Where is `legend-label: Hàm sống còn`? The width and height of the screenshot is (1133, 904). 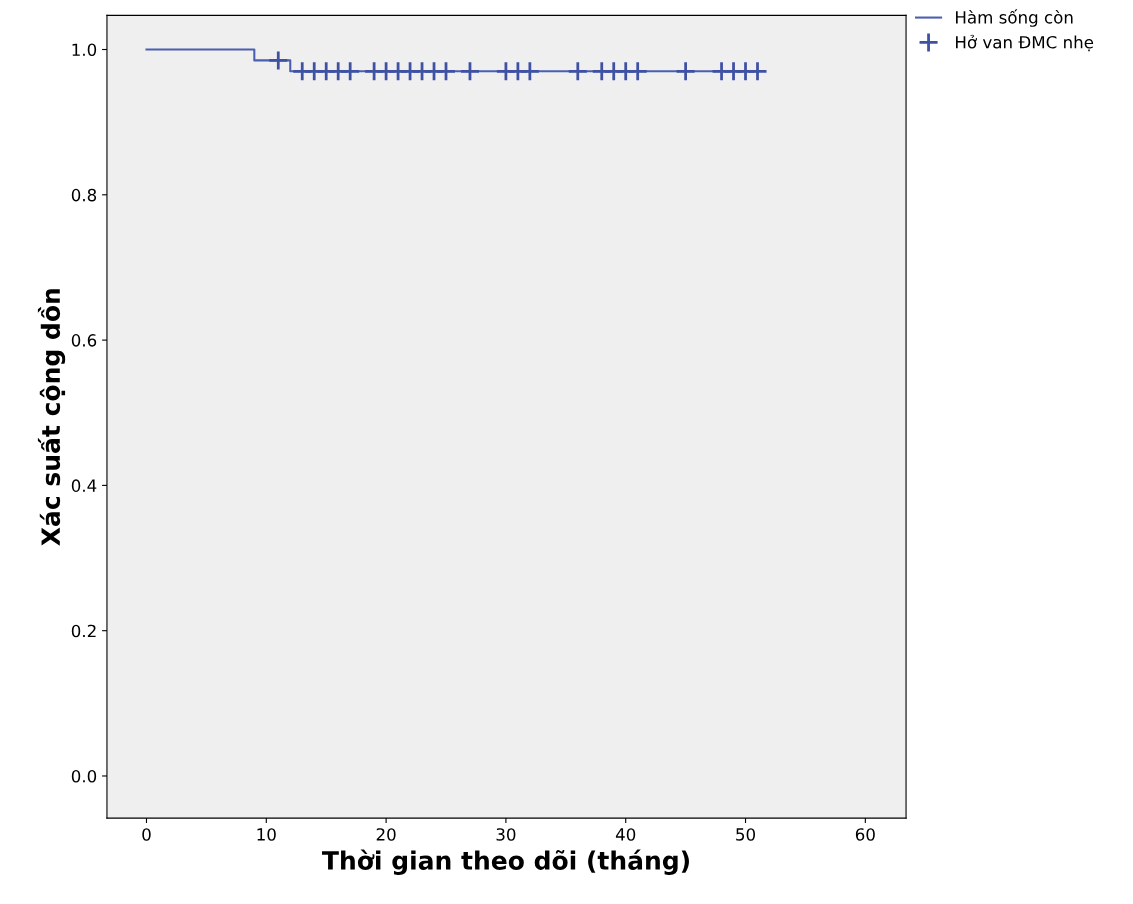 legend-label: Hàm sống còn is located at coordinates (1014, 18).